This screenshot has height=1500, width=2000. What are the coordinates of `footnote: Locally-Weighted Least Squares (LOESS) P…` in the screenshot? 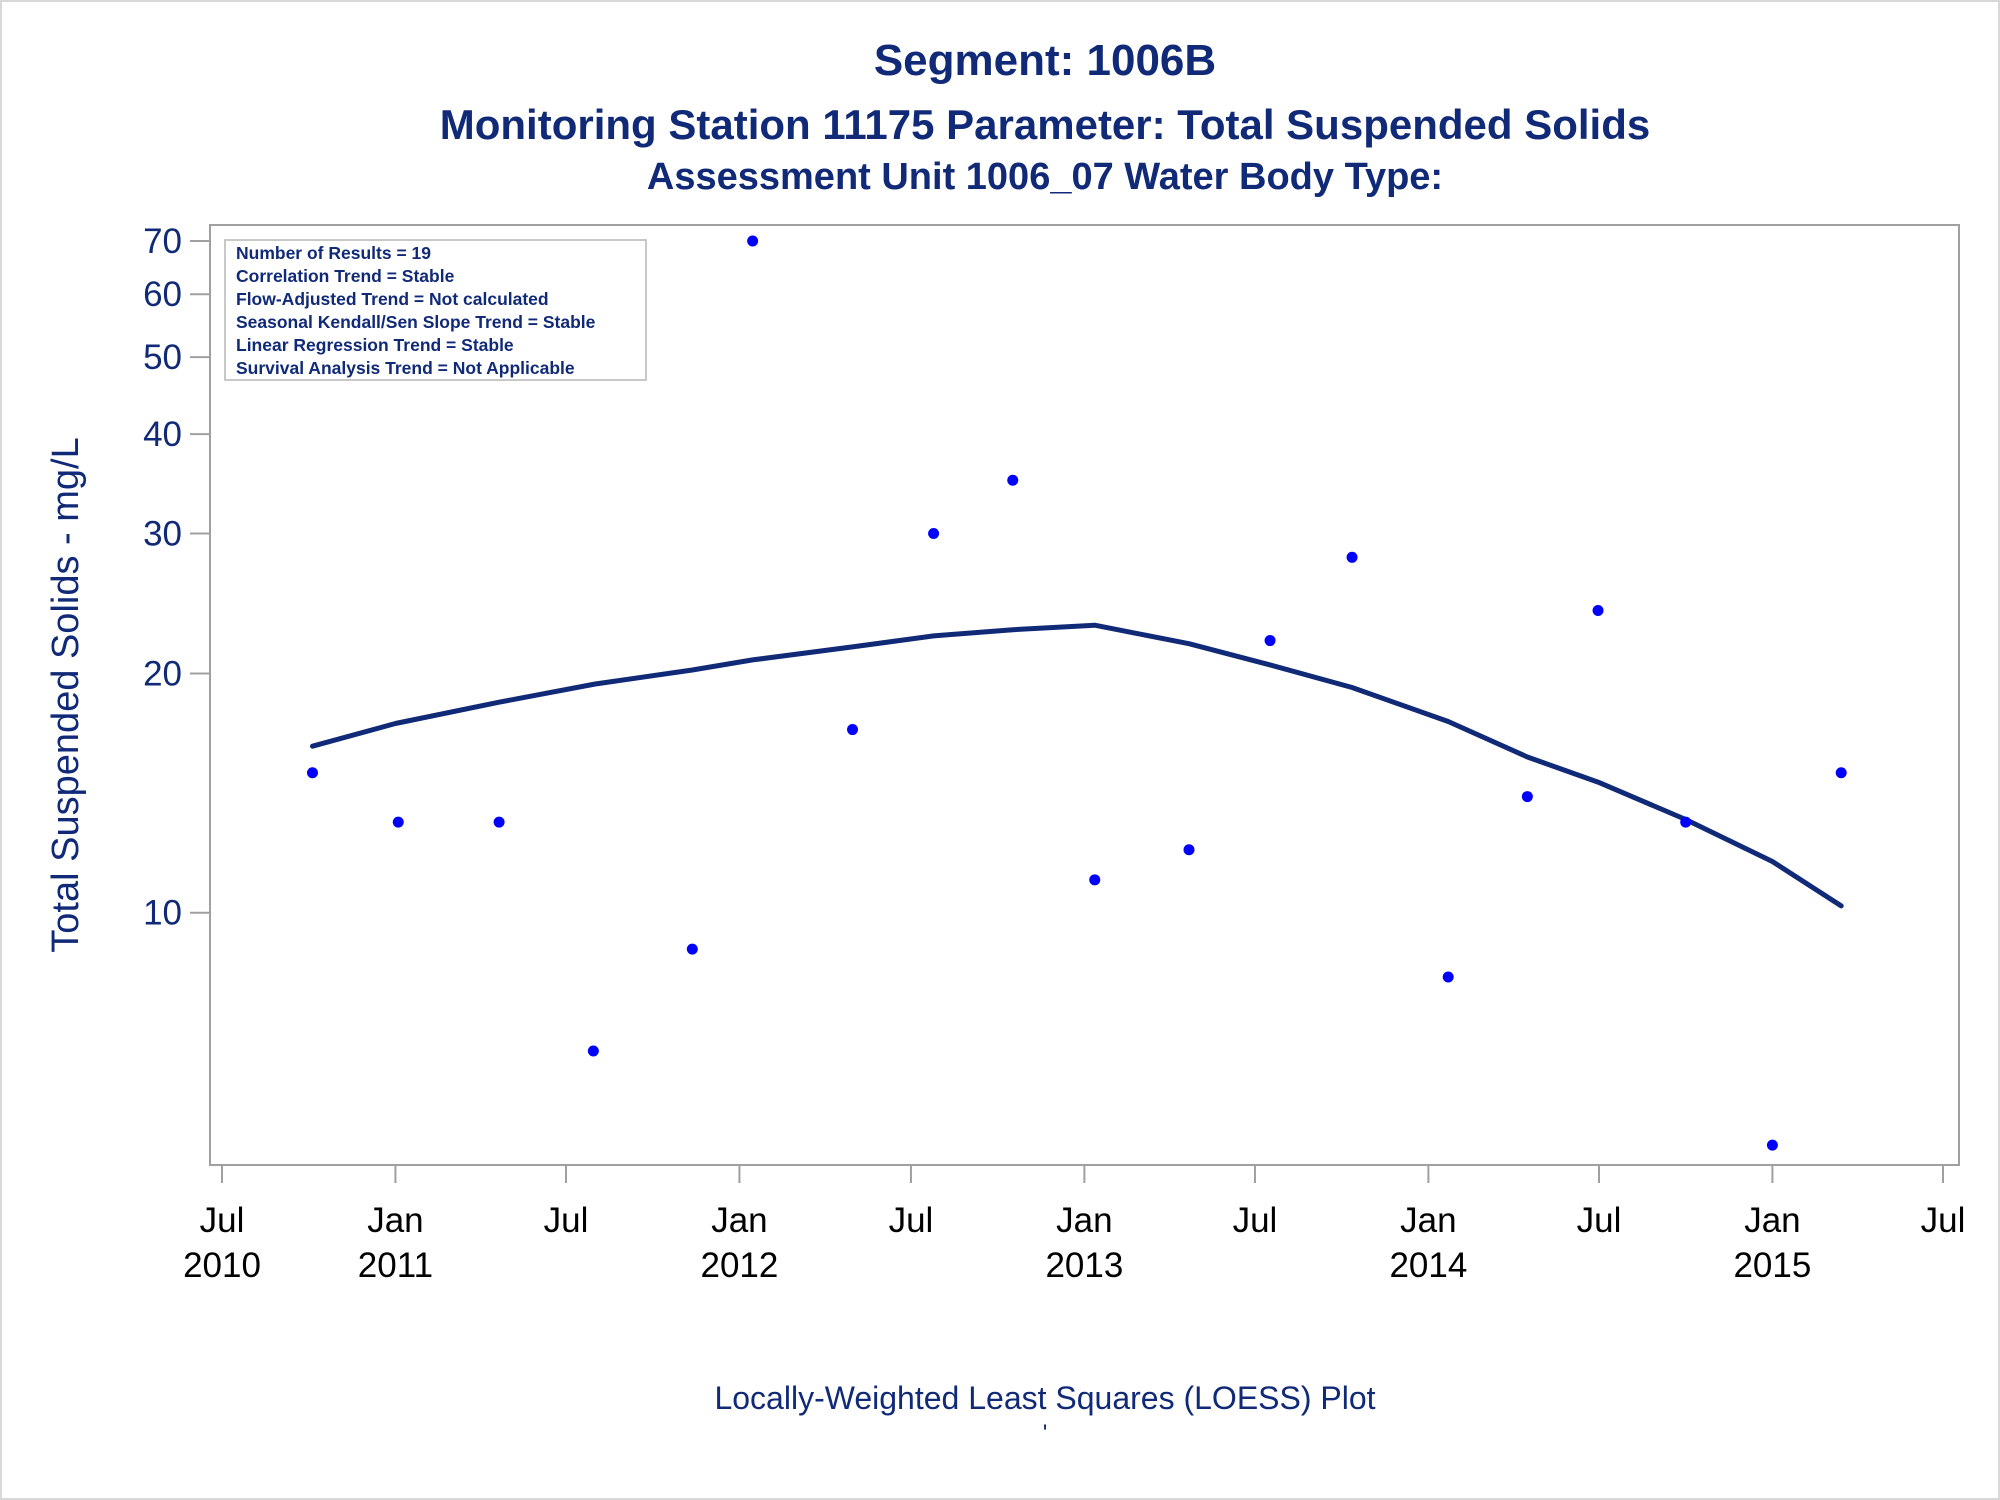 It's located at (1045, 1398).